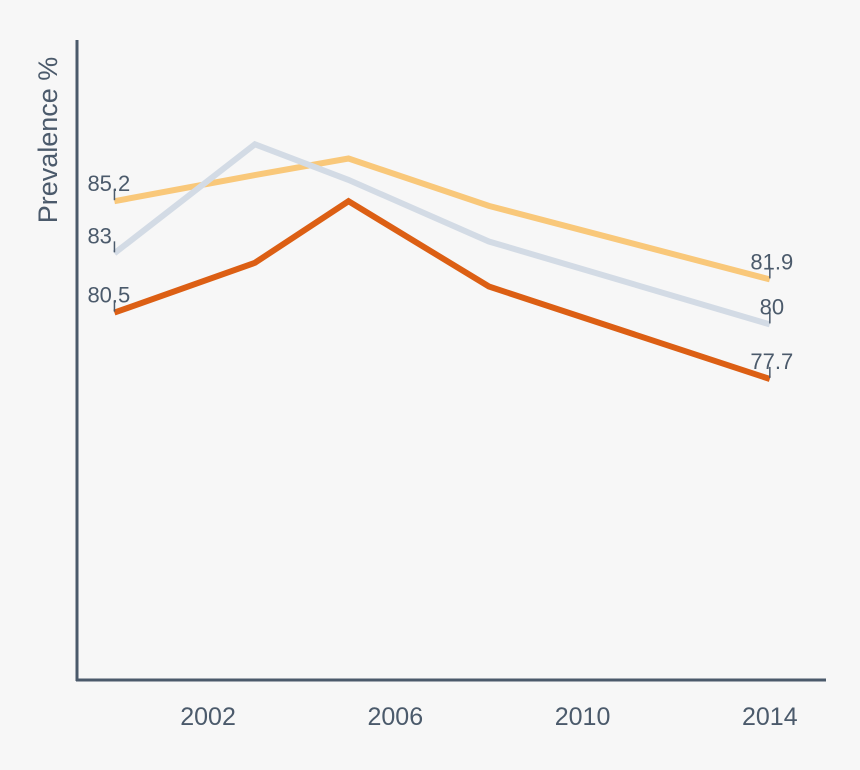 The height and width of the screenshot is (770, 860). I want to click on data-label: 85.2, so click(108, 183).